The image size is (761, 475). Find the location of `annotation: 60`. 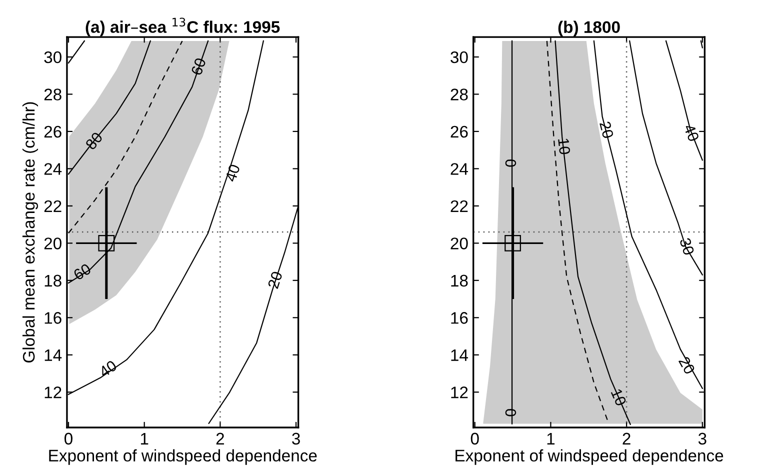

annotation: 60 is located at coordinates (198, 66).